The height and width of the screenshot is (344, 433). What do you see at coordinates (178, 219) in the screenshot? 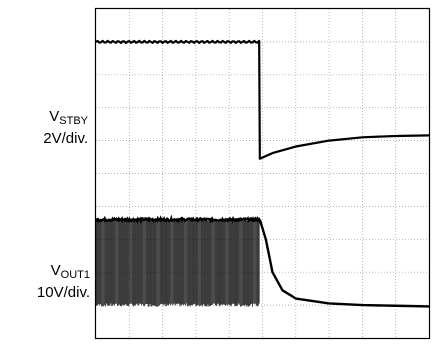
I see `trace-vout1-envelope` at bounding box center [178, 219].